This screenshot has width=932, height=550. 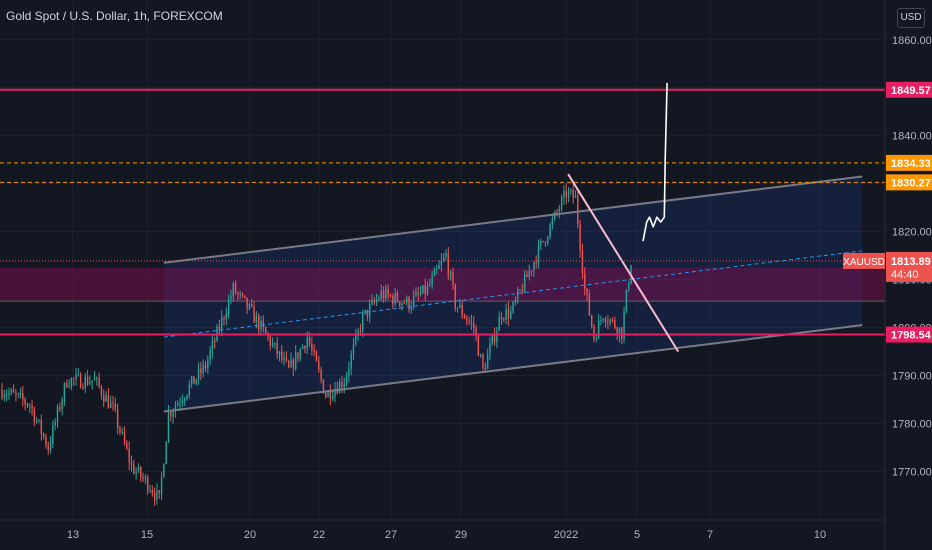 What do you see at coordinates (513, 294) in the screenshot?
I see `channel-midline` at bounding box center [513, 294].